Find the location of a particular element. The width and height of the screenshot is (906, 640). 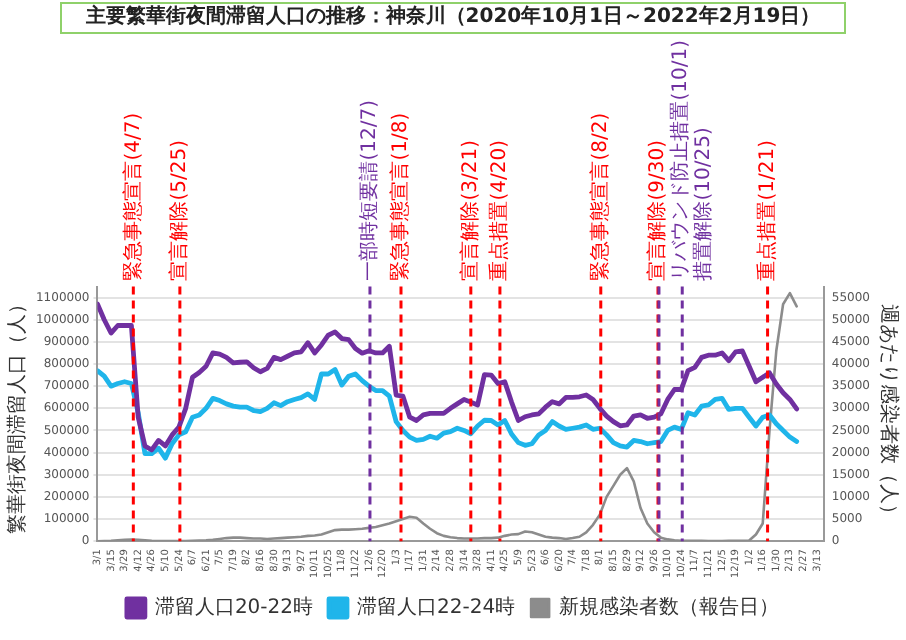

y2-axis-title: 週あたり感染者数（人） is located at coordinates (888, 413).